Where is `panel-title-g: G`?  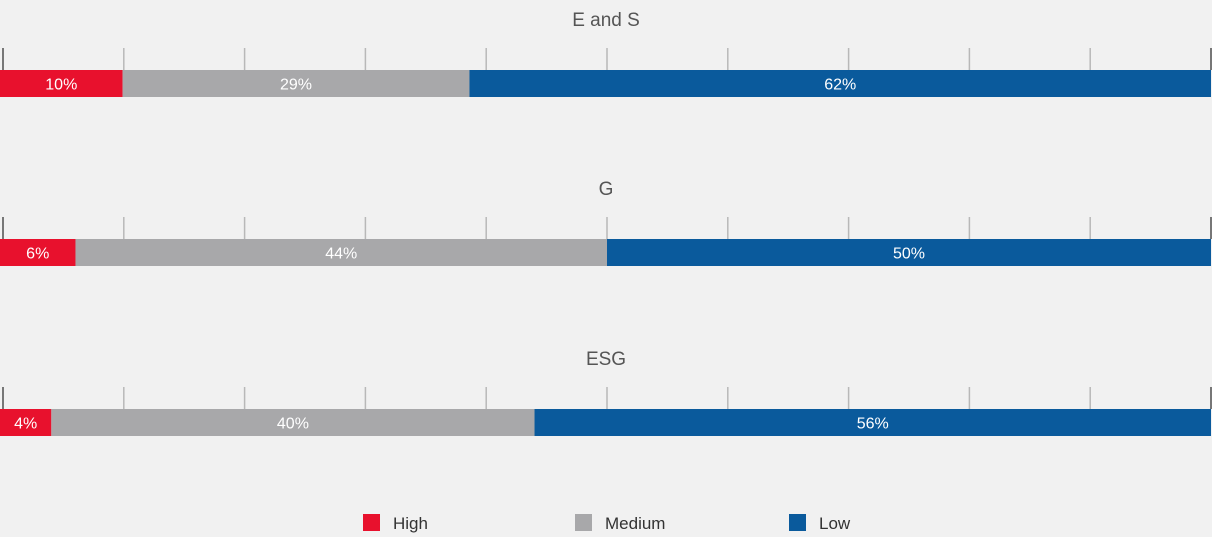
panel-title-g: G is located at coordinates (606, 189).